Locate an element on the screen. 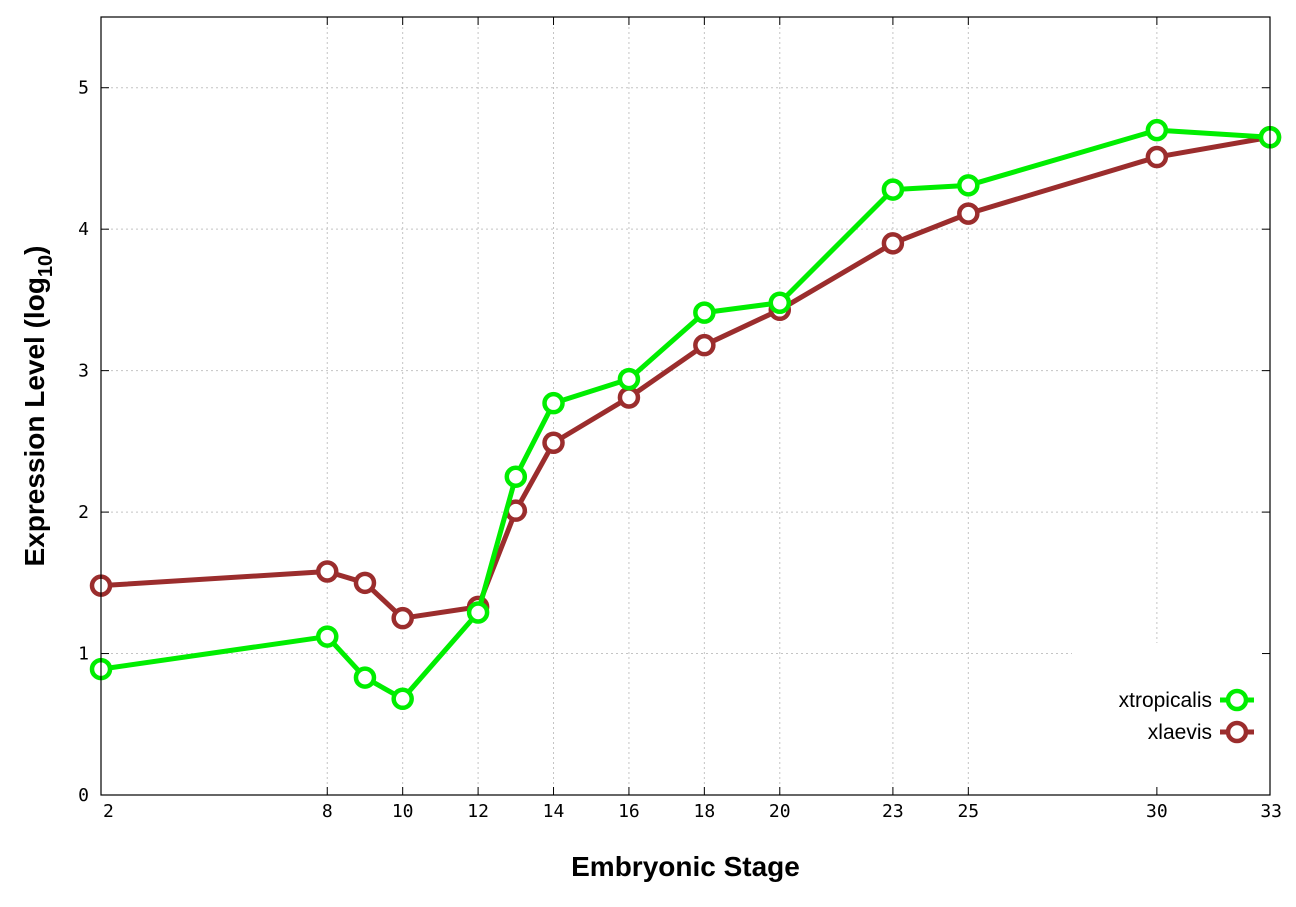  x-tick-label: 23 is located at coordinates (893, 811).